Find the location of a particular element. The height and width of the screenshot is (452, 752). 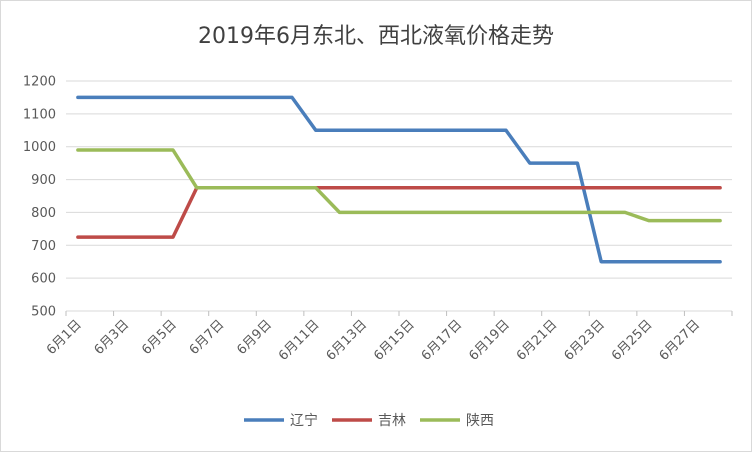

y-tick-label: 800 is located at coordinates (43, 213).